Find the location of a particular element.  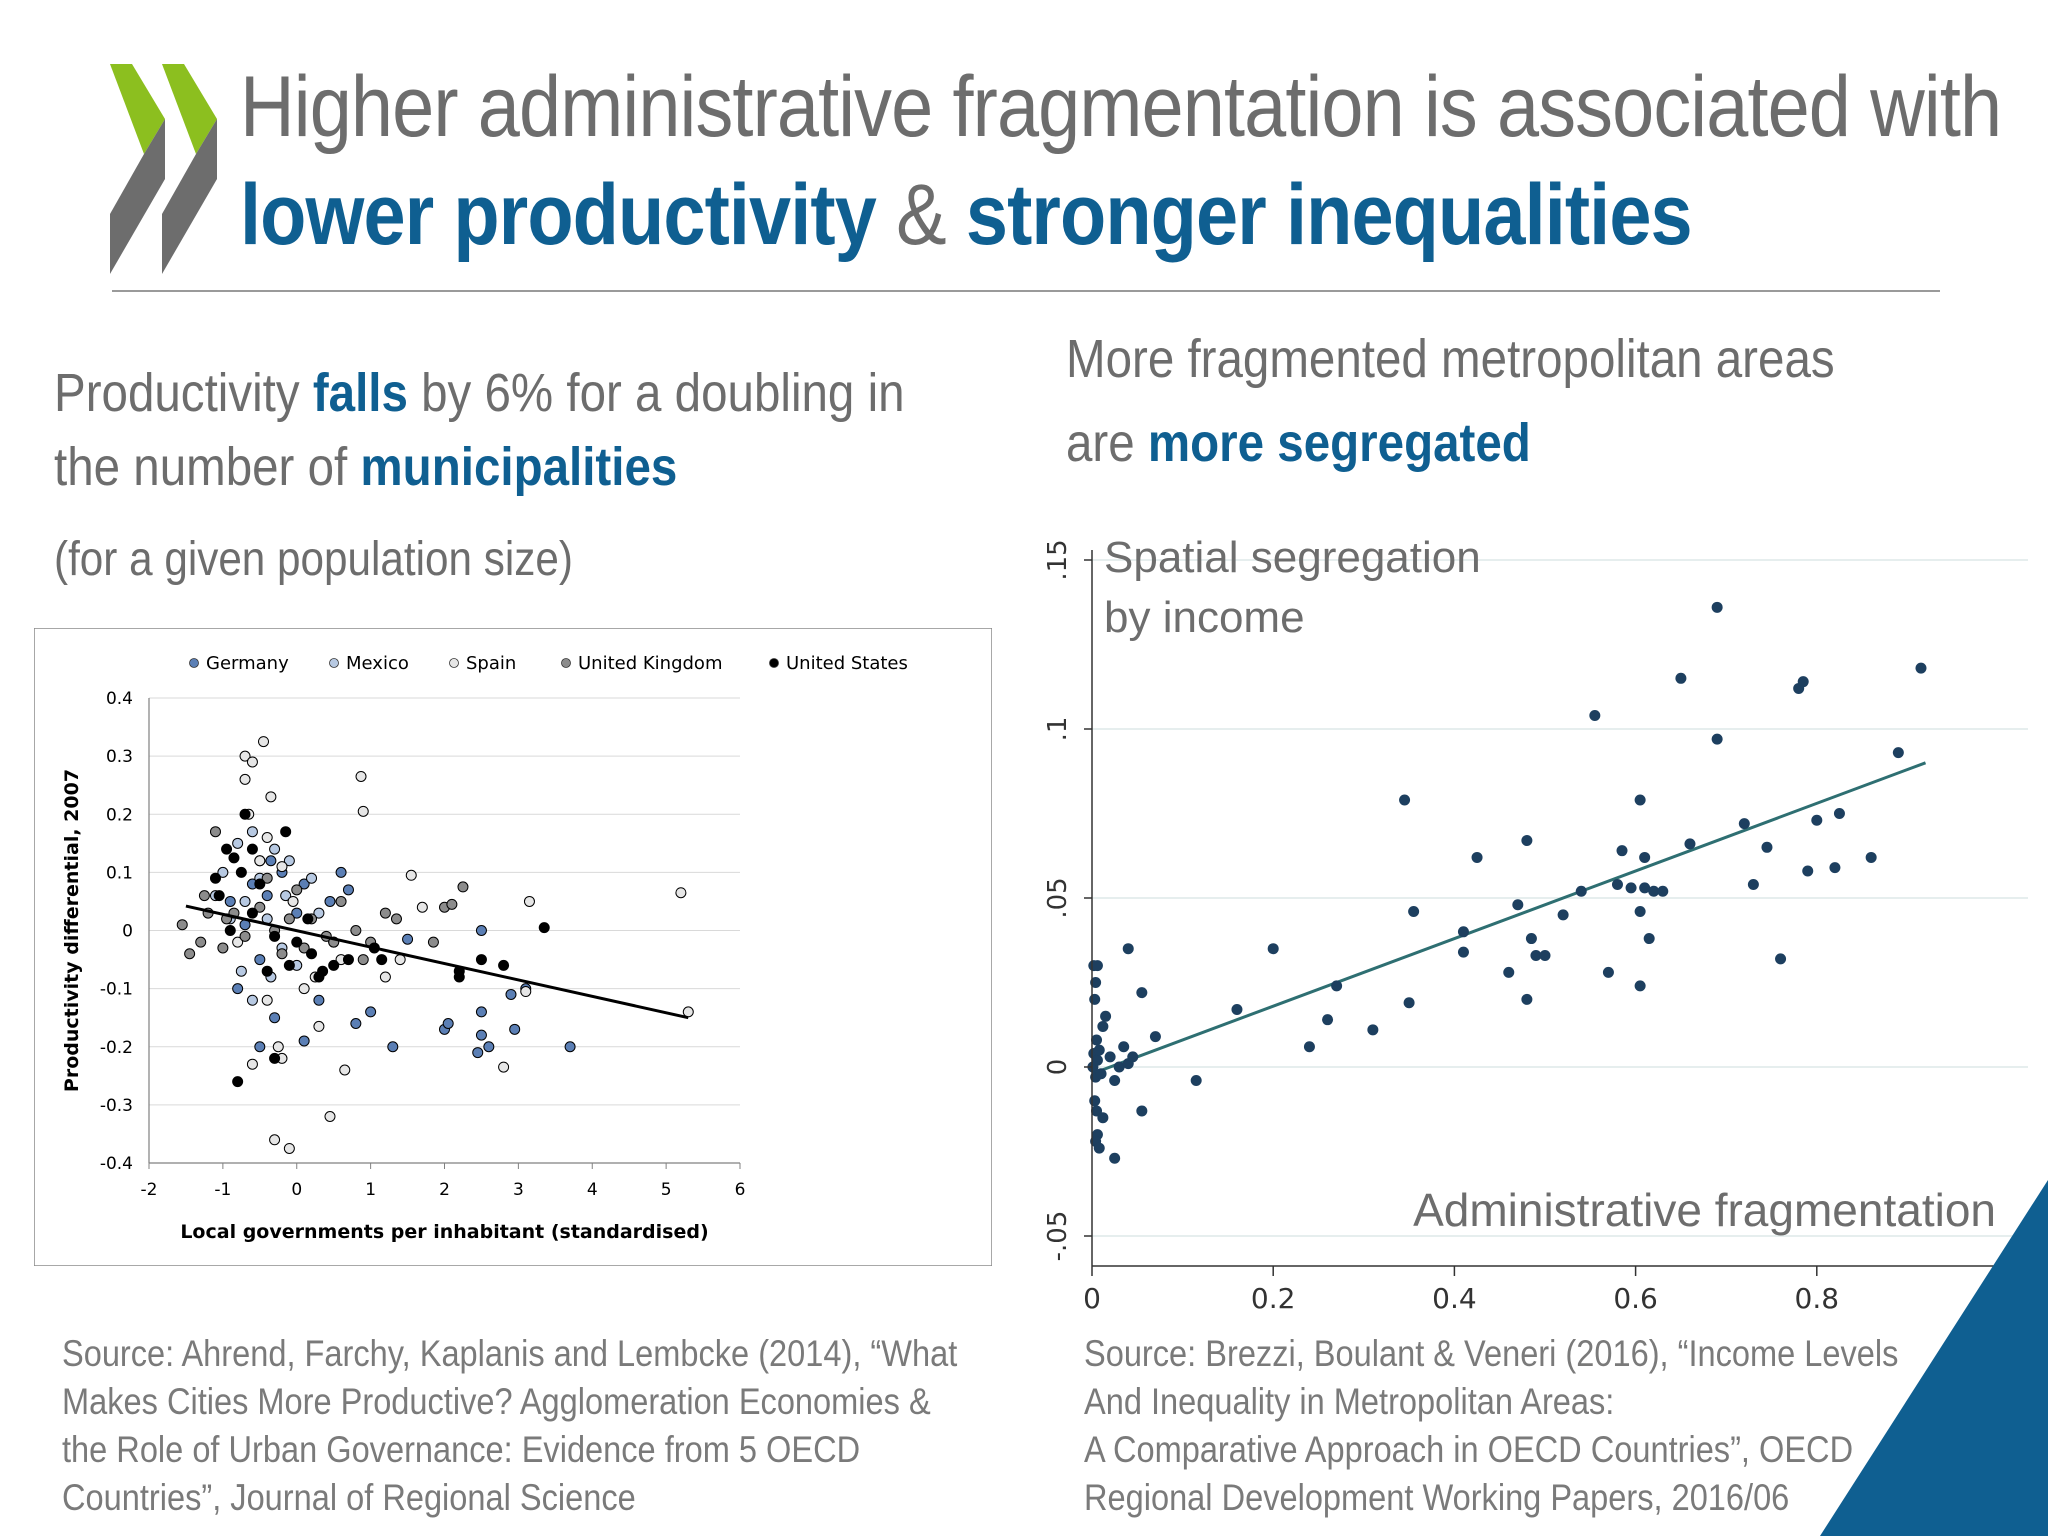

data-point-mexico is located at coordinates (275, 849).